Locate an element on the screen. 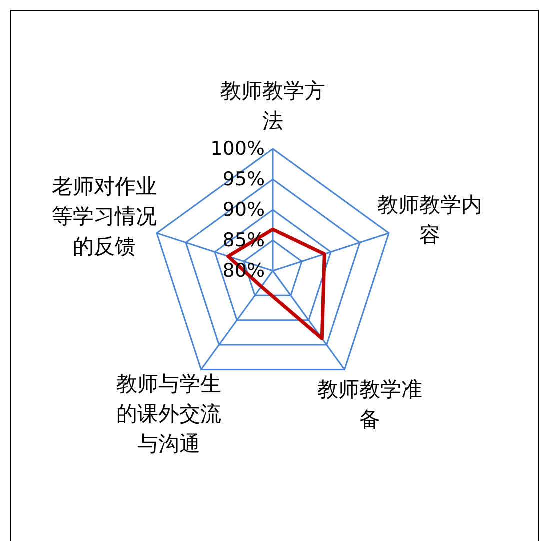 The image size is (546, 541). y-tick-label: 100% is located at coordinates (237, 149).